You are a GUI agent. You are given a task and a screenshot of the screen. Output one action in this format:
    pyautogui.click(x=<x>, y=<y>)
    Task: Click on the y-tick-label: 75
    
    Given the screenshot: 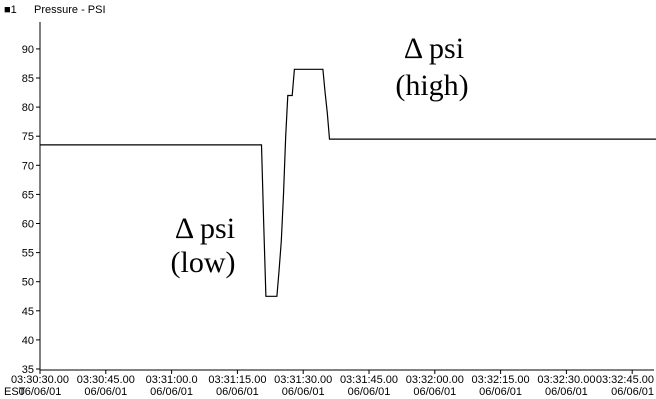 What is the action you would take?
    pyautogui.click(x=28, y=137)
    